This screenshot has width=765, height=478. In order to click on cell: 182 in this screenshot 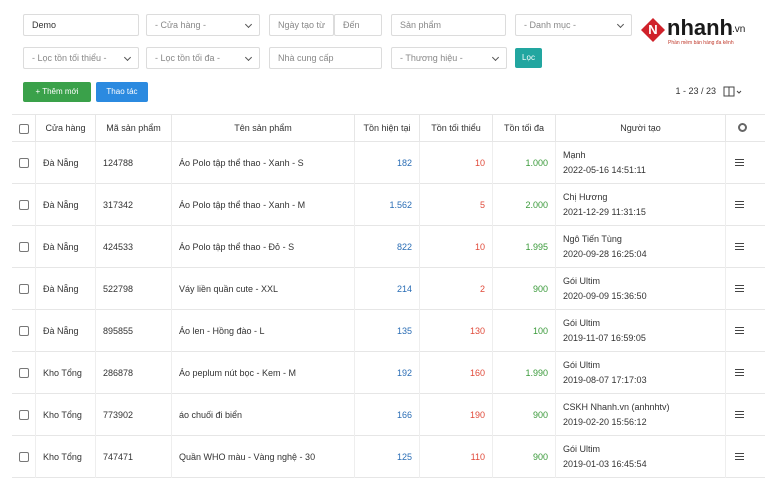, I will do `click(387, 163)`.